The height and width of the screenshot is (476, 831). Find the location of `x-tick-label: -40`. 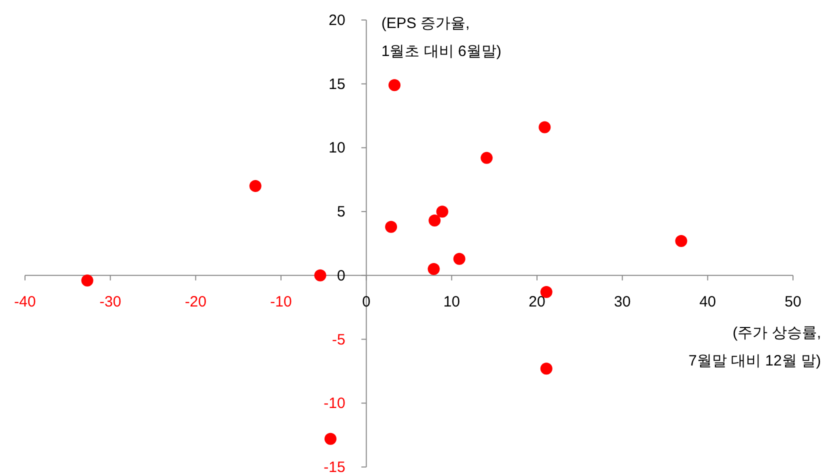

x-tick-label: -40 is located at coordinates (25, 301).